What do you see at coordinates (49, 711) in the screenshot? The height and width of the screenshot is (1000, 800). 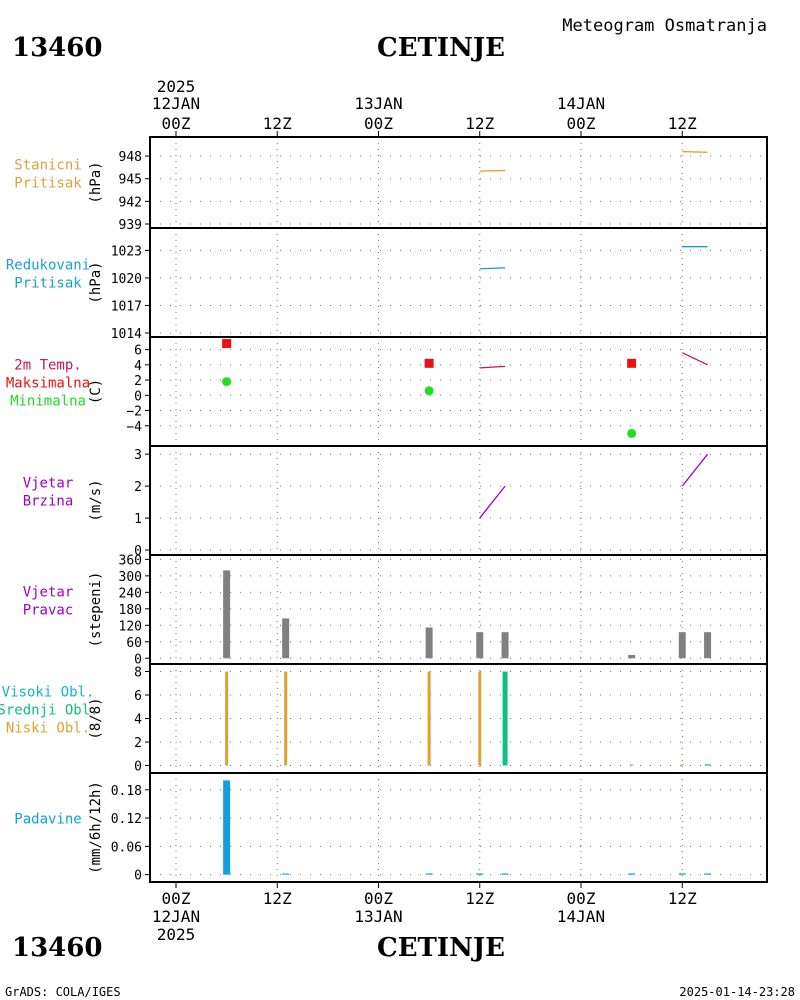 I see `panel-label-line: Srednji Obl.` at bounding box center [49, 711].